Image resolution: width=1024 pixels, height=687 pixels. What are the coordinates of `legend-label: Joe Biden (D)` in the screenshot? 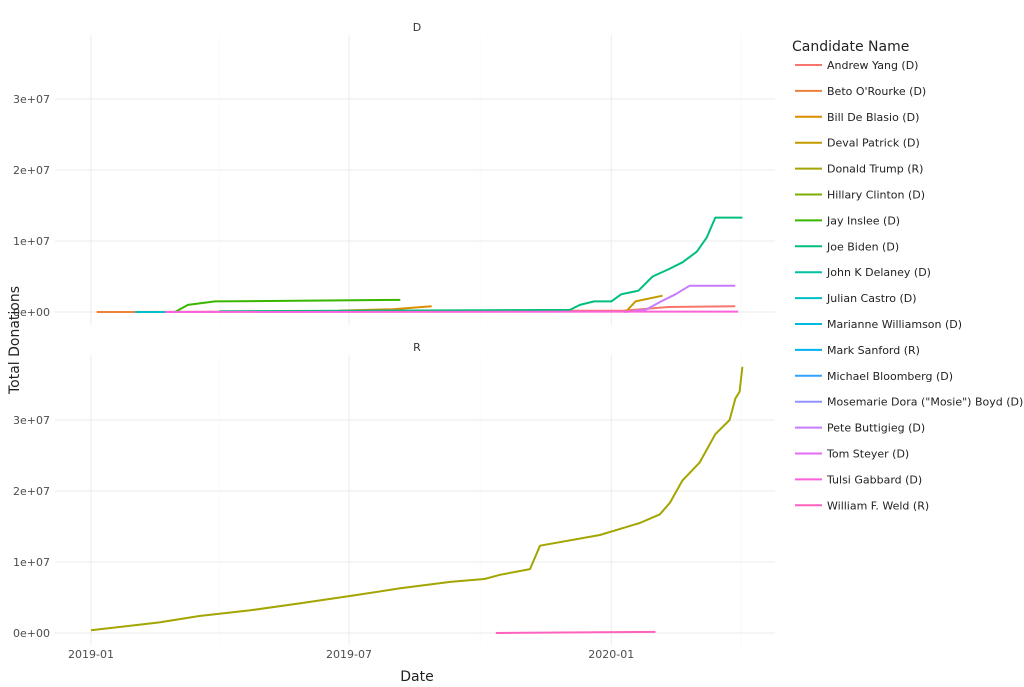 It's located at (862, 246).